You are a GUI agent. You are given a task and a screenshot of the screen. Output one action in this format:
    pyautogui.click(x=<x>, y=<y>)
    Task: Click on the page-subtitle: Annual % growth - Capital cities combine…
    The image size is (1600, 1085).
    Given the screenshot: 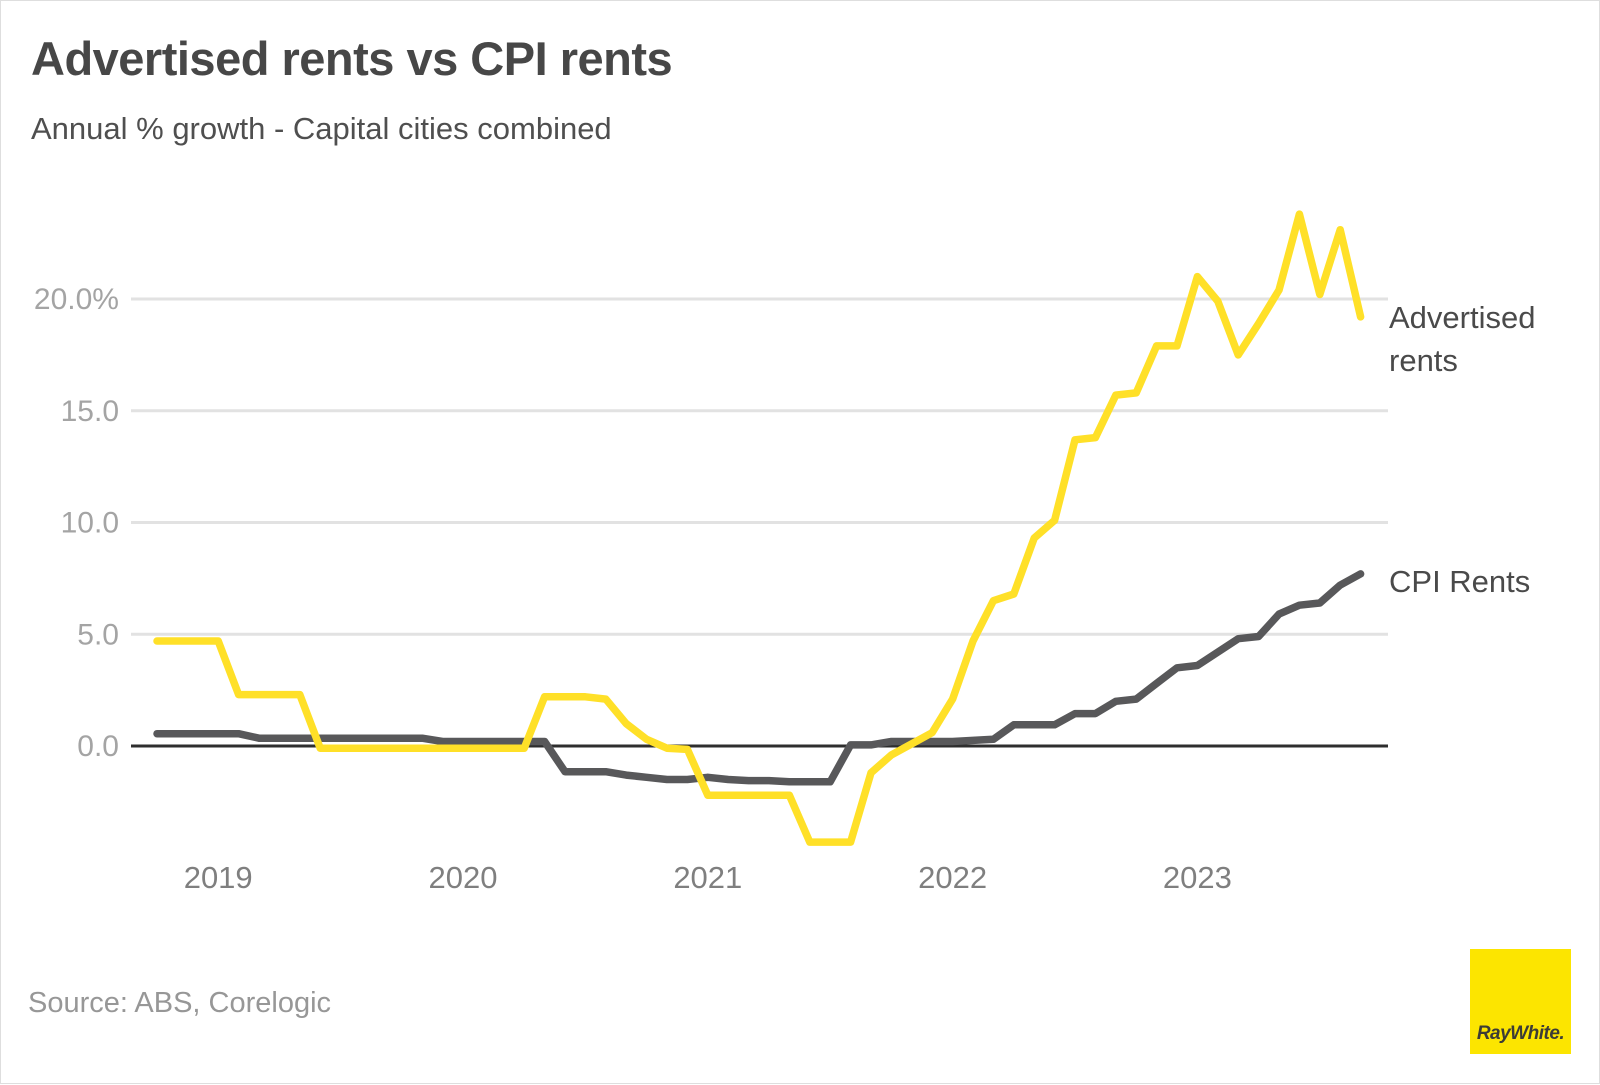 What is the action you would take?
    pyautogui.click(x=321, y=128)
    